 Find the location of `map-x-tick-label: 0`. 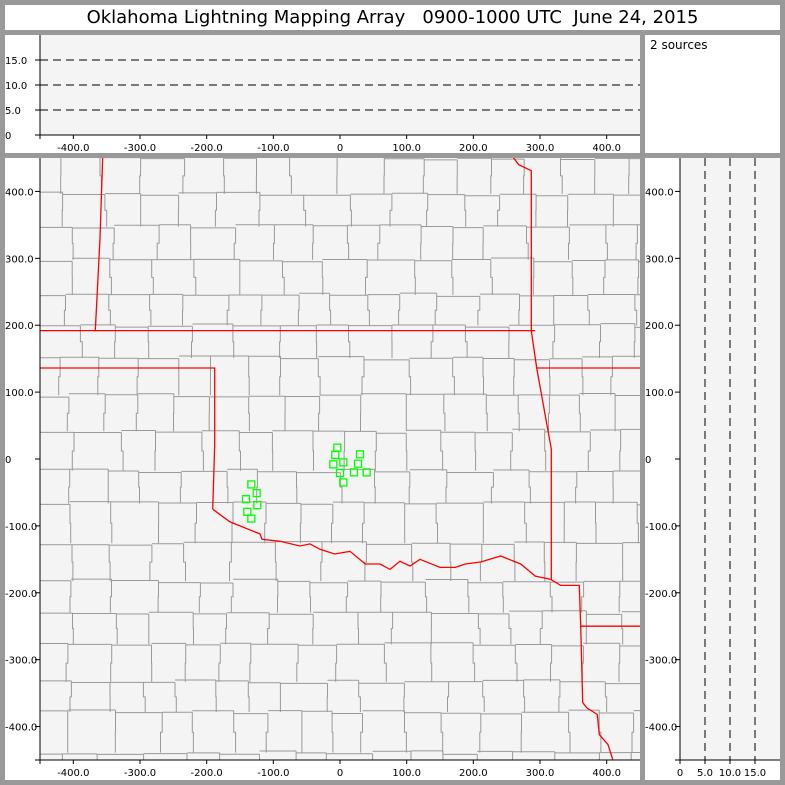

map-x-tick-label: 0 is located at coordinates (340, 773).